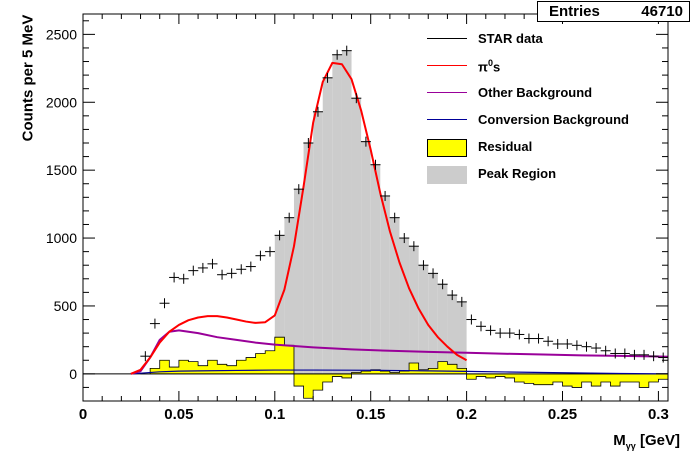 The image size is (696, 472). Describe the element at coordinates (61, 170) in the screenshot. I see `y-tick-label: 1500` at that location.